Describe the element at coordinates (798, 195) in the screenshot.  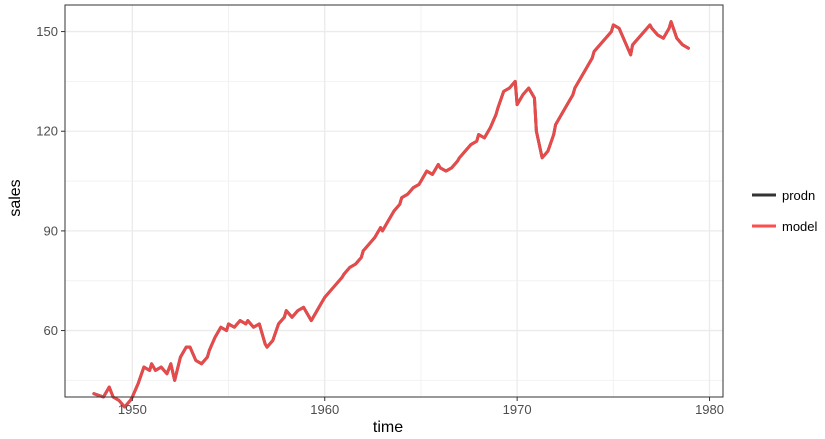
I see `legend-label-prodn: prodn` at that location.